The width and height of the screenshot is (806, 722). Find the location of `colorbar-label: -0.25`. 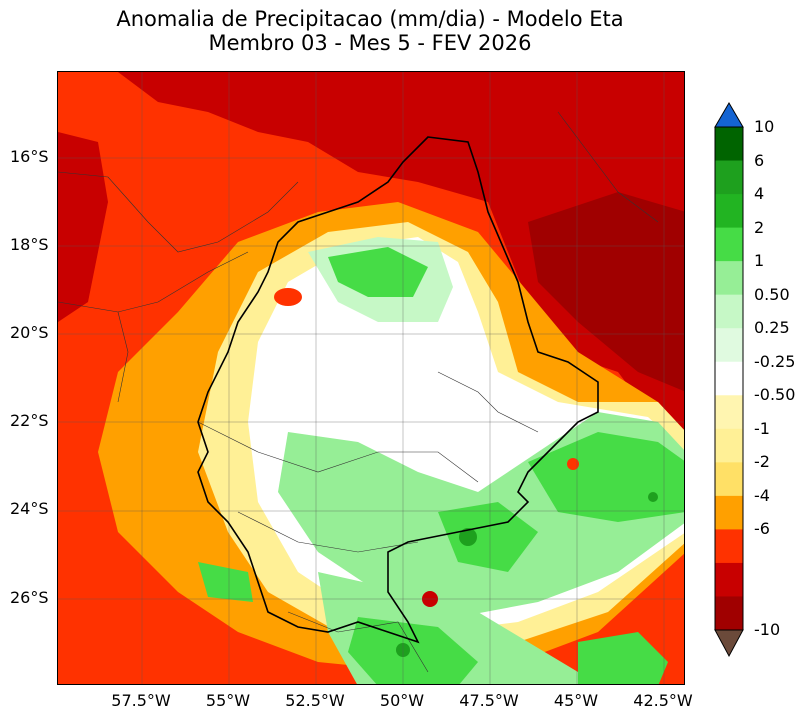

colorbar-label: -0.25 is located at coordinates (775, 361).